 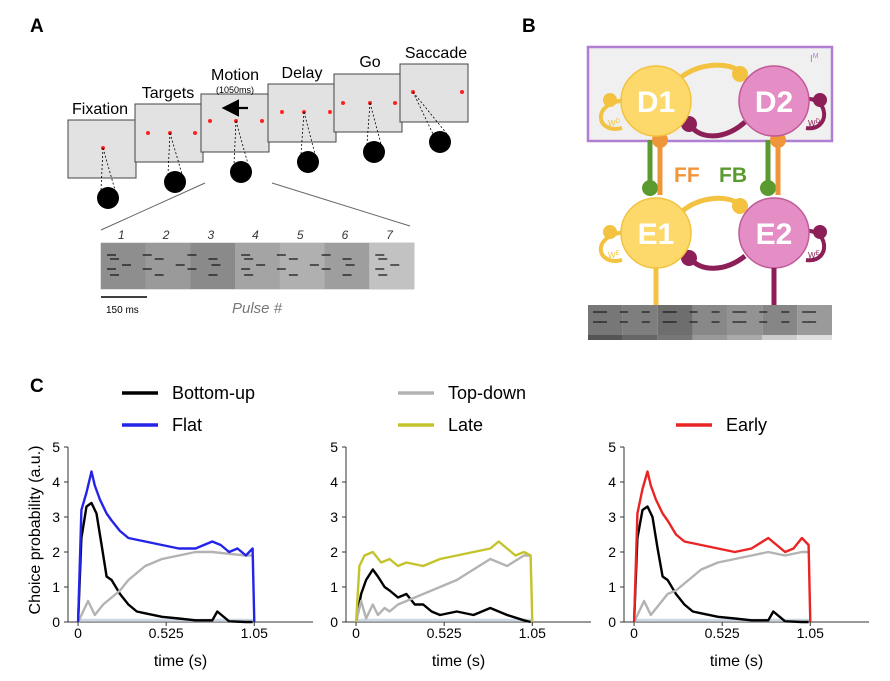 I want to click on series-late-line, so click(x=444, y=581).